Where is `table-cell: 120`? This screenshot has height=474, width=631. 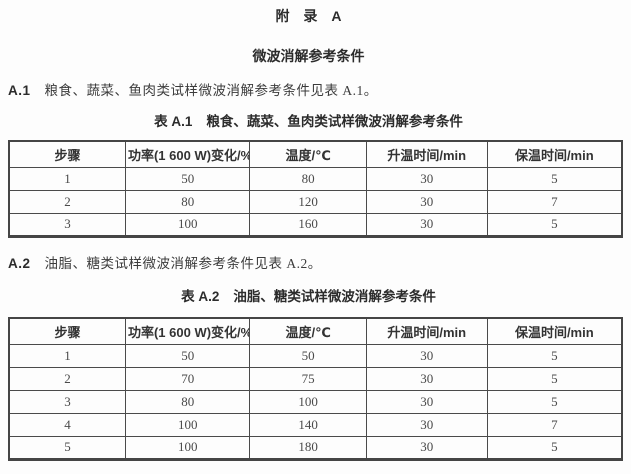
table-cell: 120 is located at coordinates (308, 201).